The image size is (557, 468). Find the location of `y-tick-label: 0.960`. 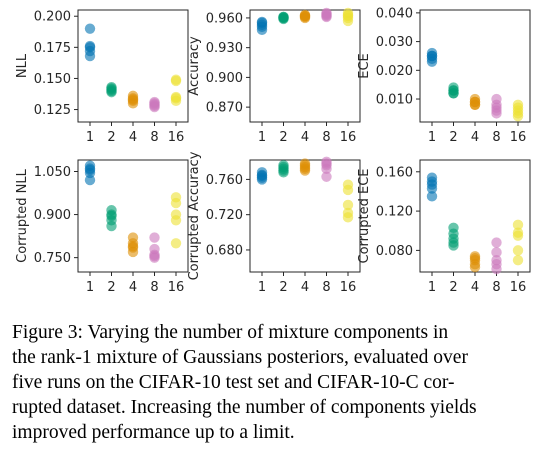

y-tick-label: 0.960 is located at coordinates (224, 18).